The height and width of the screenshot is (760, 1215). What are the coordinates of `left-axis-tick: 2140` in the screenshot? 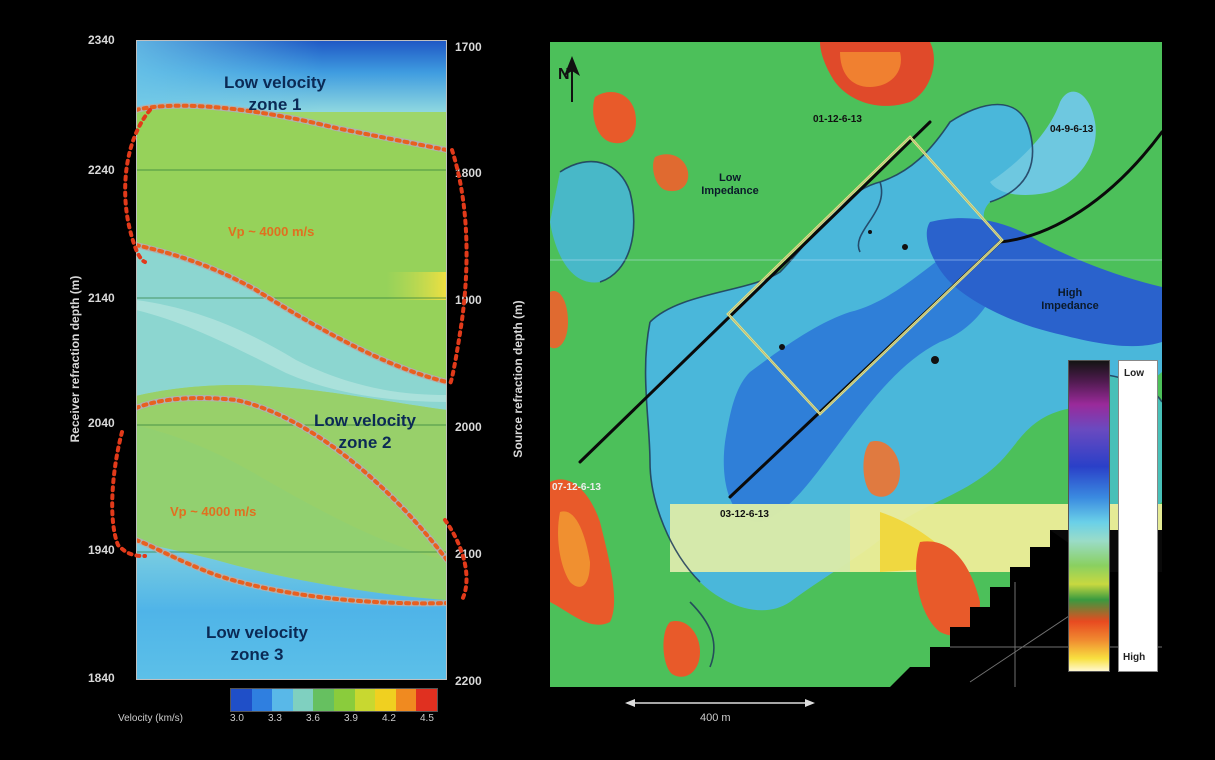 It's located at (101, 298).